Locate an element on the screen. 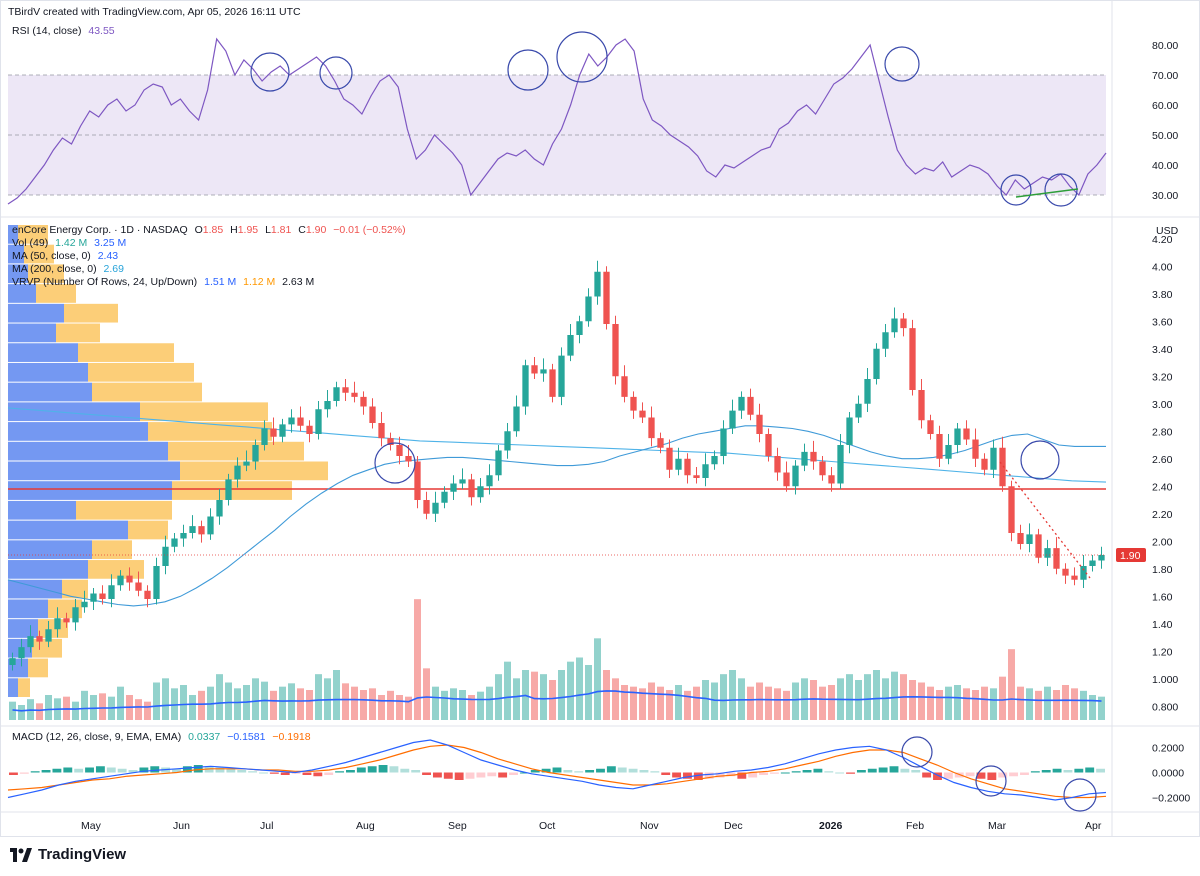 This screenshot has width=1200, height=876. vol-value-2: 3.25 M is located at coordinates (110, 243).